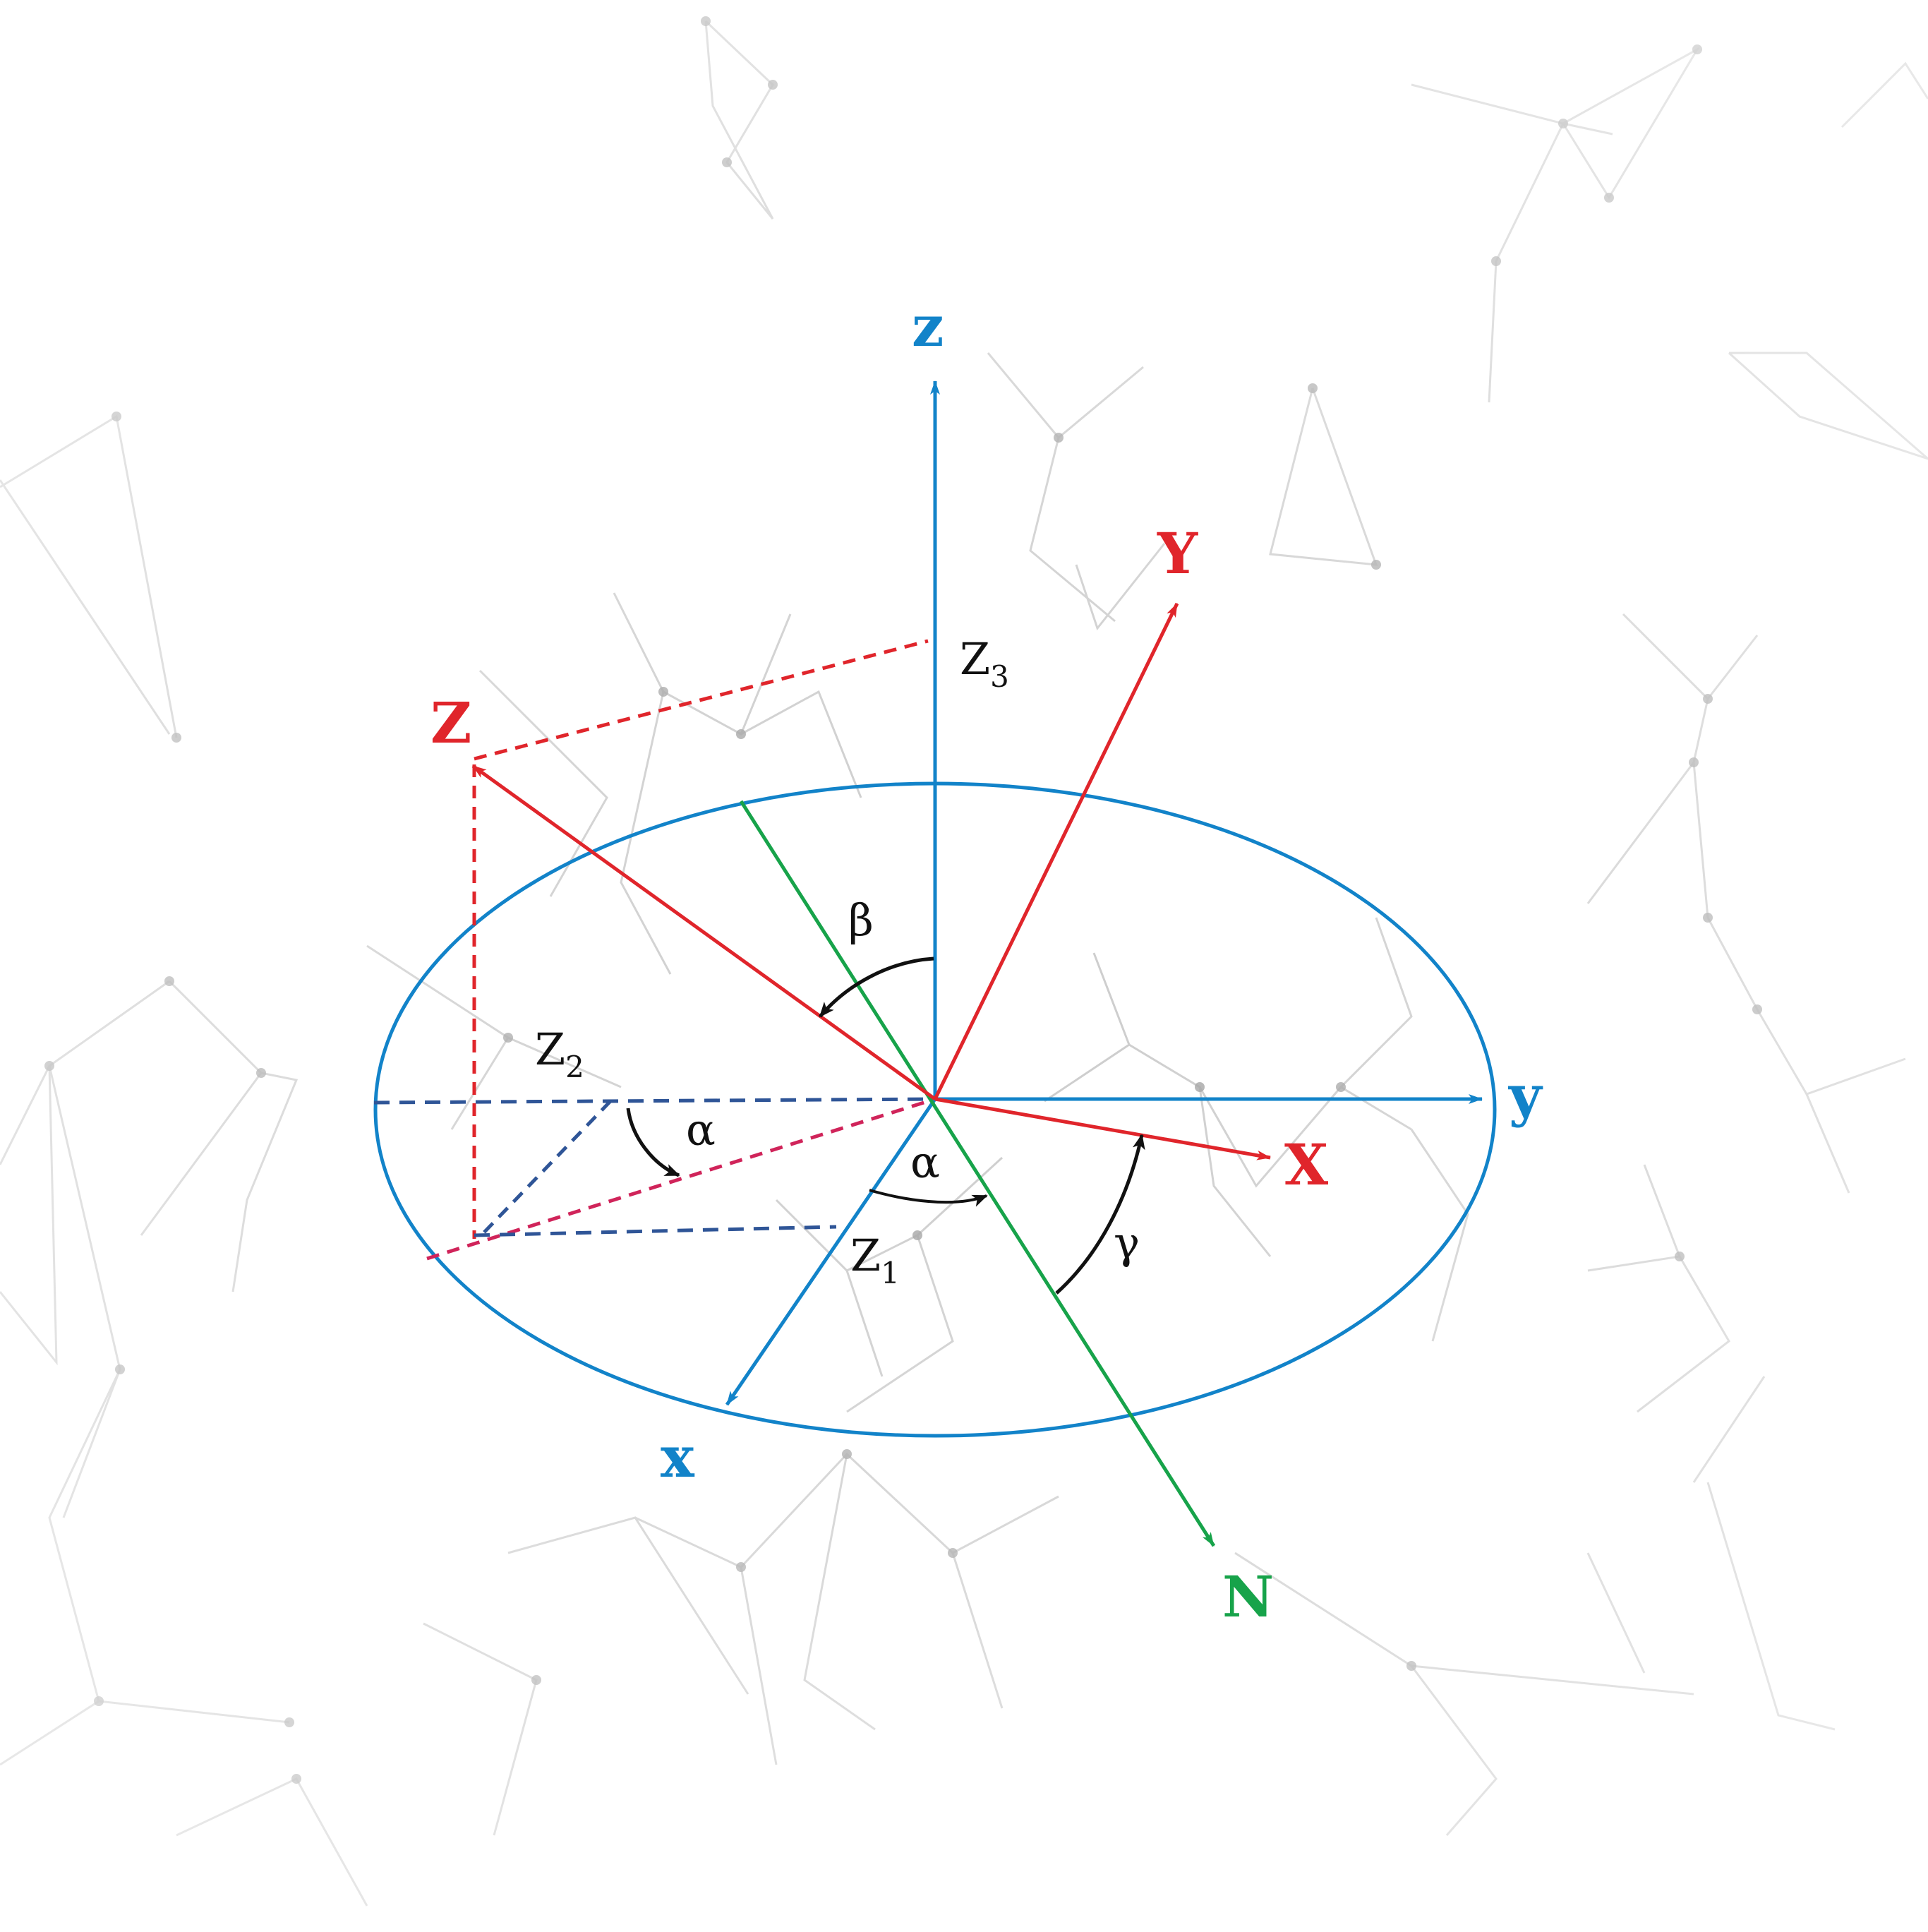 The image size is (1928, 1932). Describe the element at coordinates (559, 1054) in the screenshot. I see `z2-label: Z2` at that location.